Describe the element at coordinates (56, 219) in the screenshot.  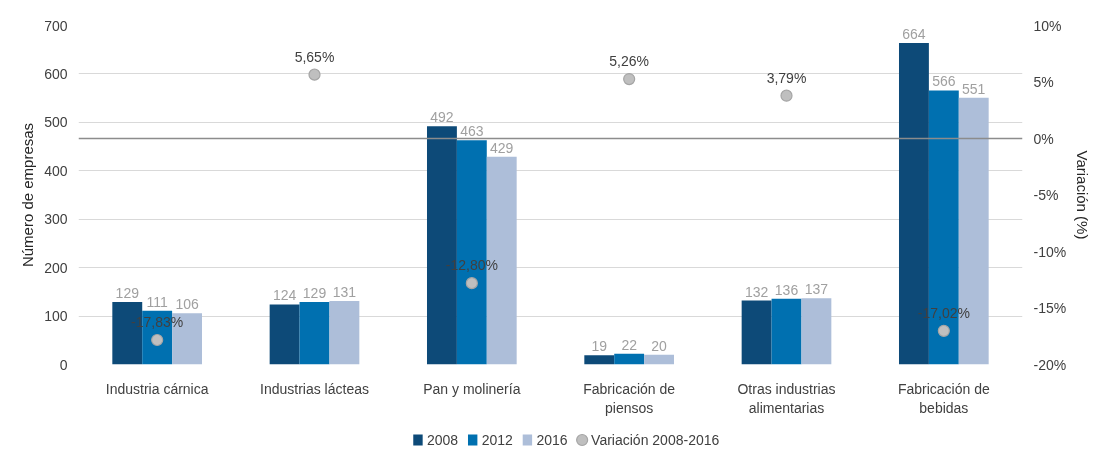
I see `y-tick-label: 300` at that location.